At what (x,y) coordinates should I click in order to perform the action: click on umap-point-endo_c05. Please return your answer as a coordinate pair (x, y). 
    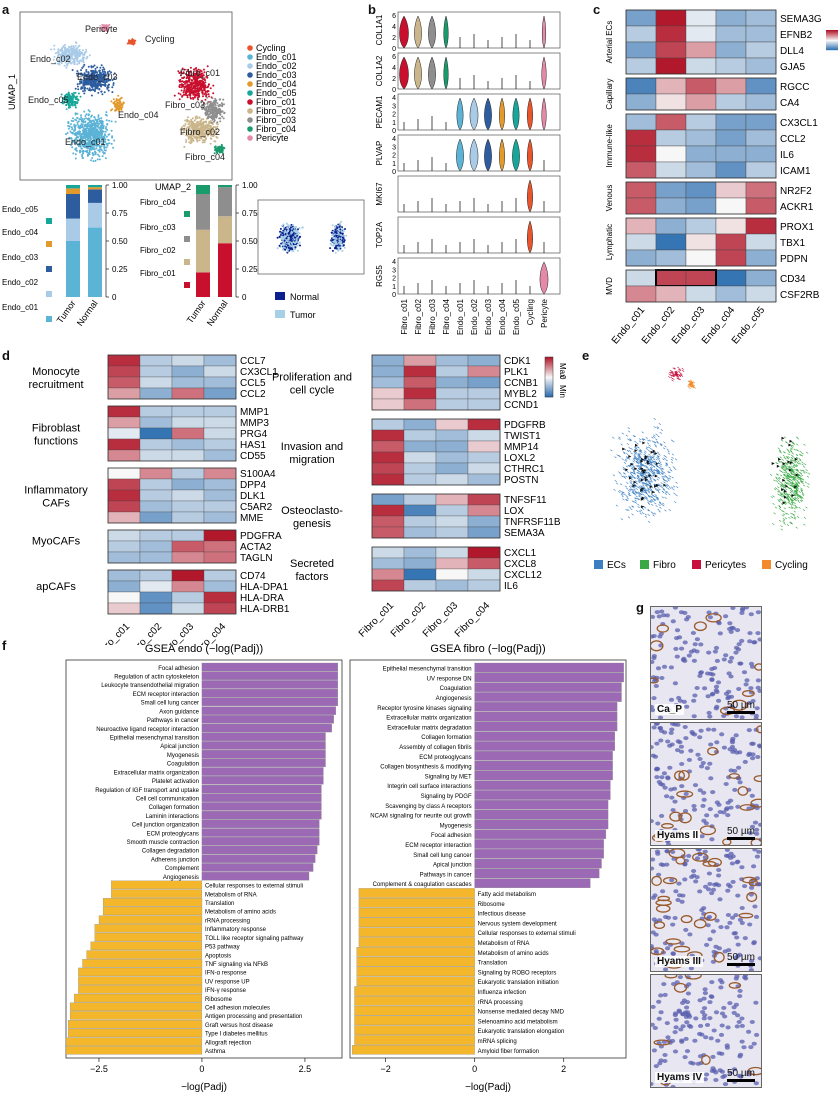
    Looking at the image, I should click on (80, 96).